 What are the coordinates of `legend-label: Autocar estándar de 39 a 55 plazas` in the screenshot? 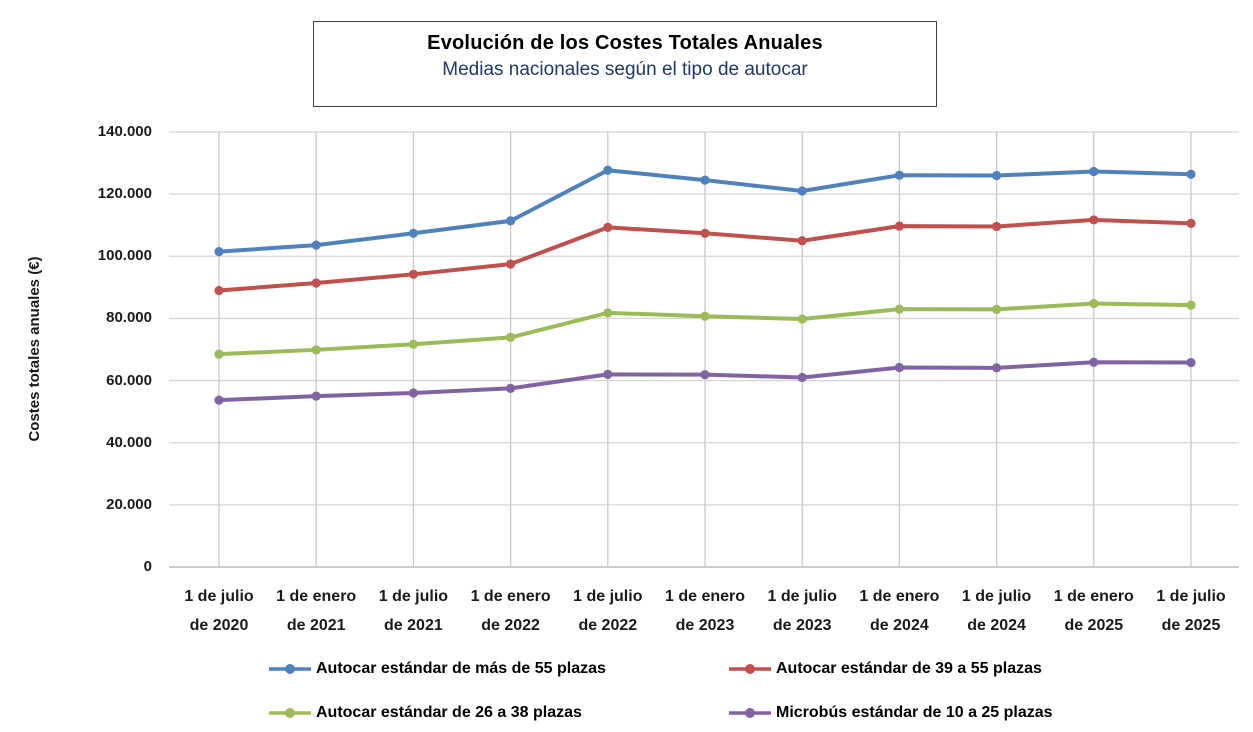 It's located at (909, 668).